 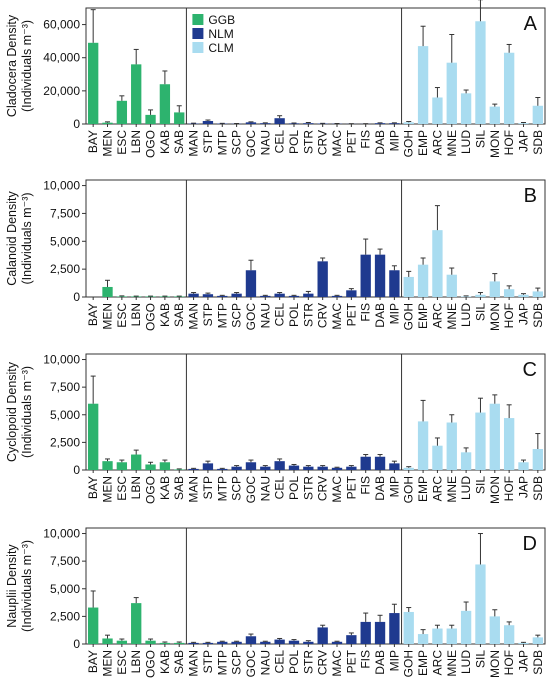 I want to click on bar-lbn, so click(x=136, y=296).